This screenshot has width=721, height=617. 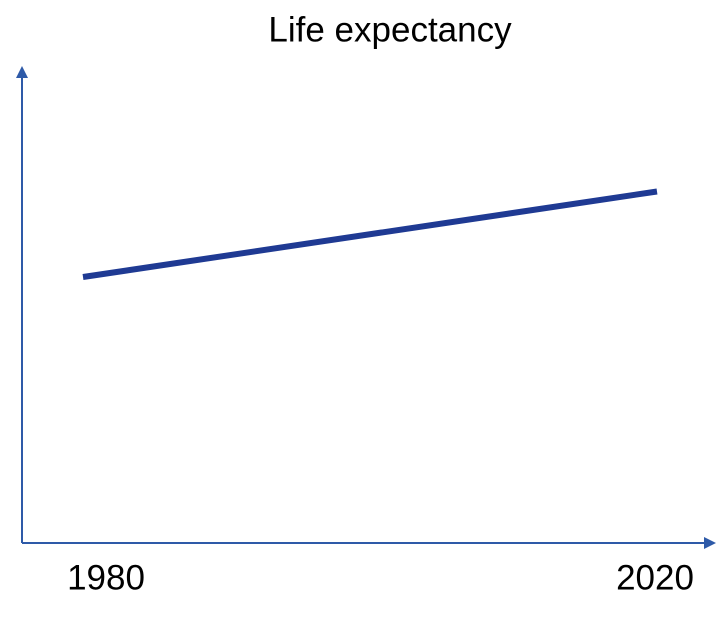 What do you see at coordinates (106, 577) in the screenshot?
I see `x-tick-label: 1980` at bounding box center [106, 577].